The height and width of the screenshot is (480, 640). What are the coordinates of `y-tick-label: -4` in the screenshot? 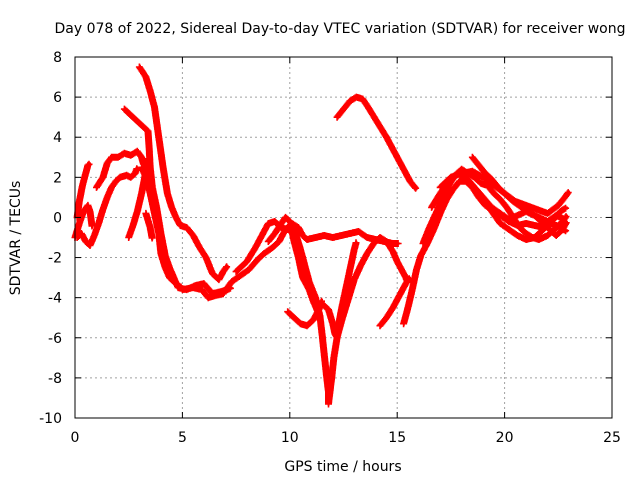 It's located at (55, 299).